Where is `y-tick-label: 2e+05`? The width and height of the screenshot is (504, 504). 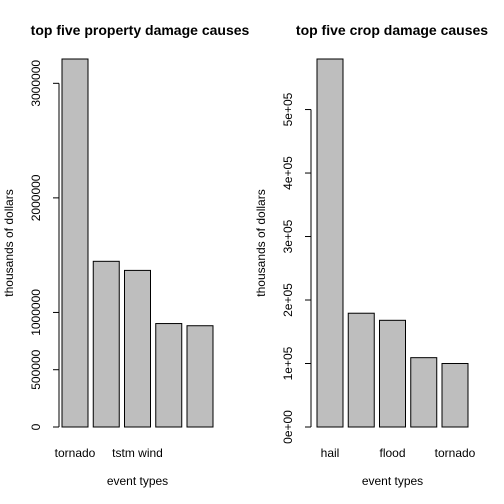
y-tick-label: 2e+05 is located at coordinates (288, 300).